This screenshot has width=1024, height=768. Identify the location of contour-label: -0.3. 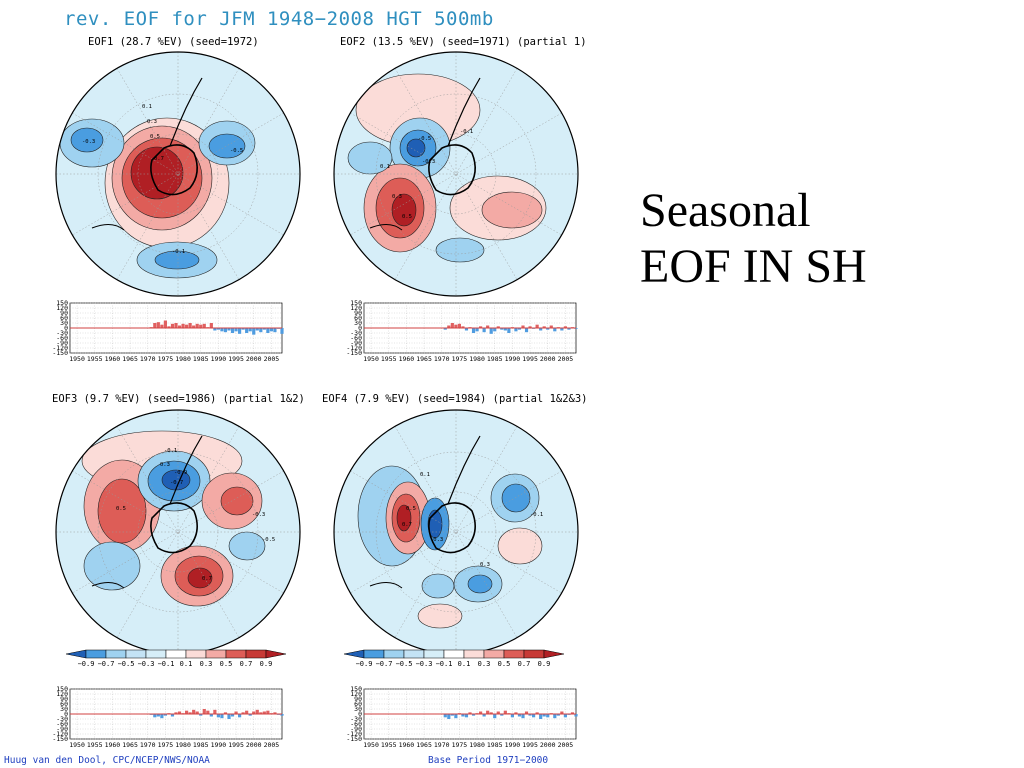
(88, 142).